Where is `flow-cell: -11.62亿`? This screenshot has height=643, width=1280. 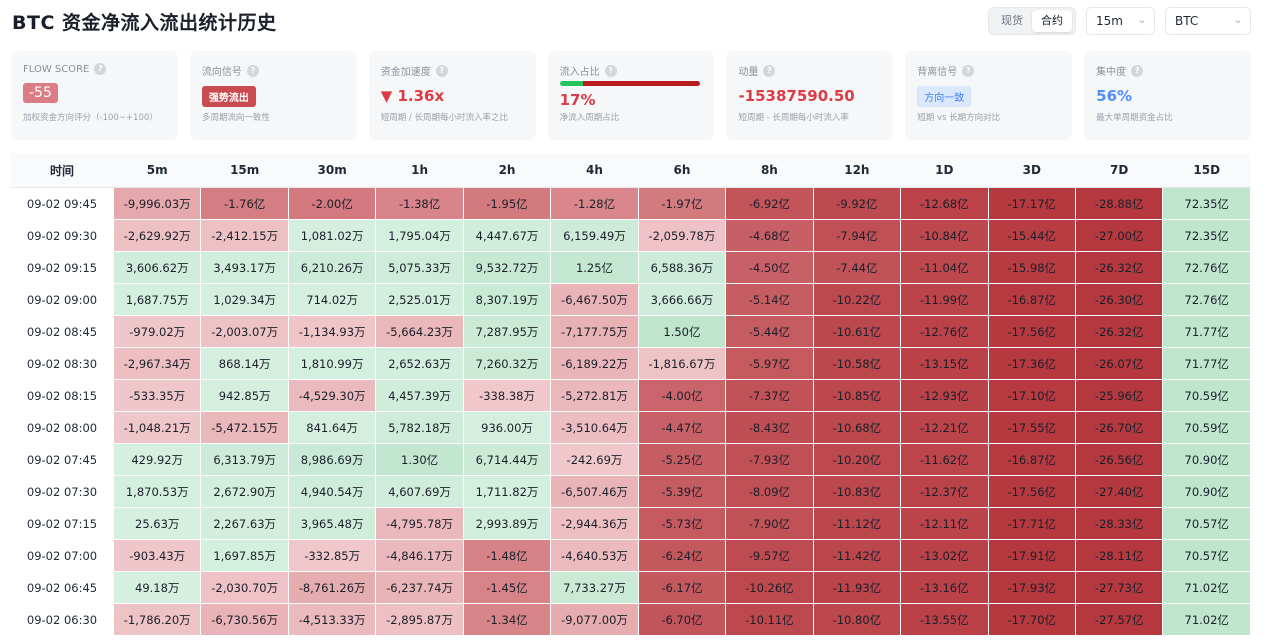 flow-cell: -11.62亿 is located at coordinates (944, 459).